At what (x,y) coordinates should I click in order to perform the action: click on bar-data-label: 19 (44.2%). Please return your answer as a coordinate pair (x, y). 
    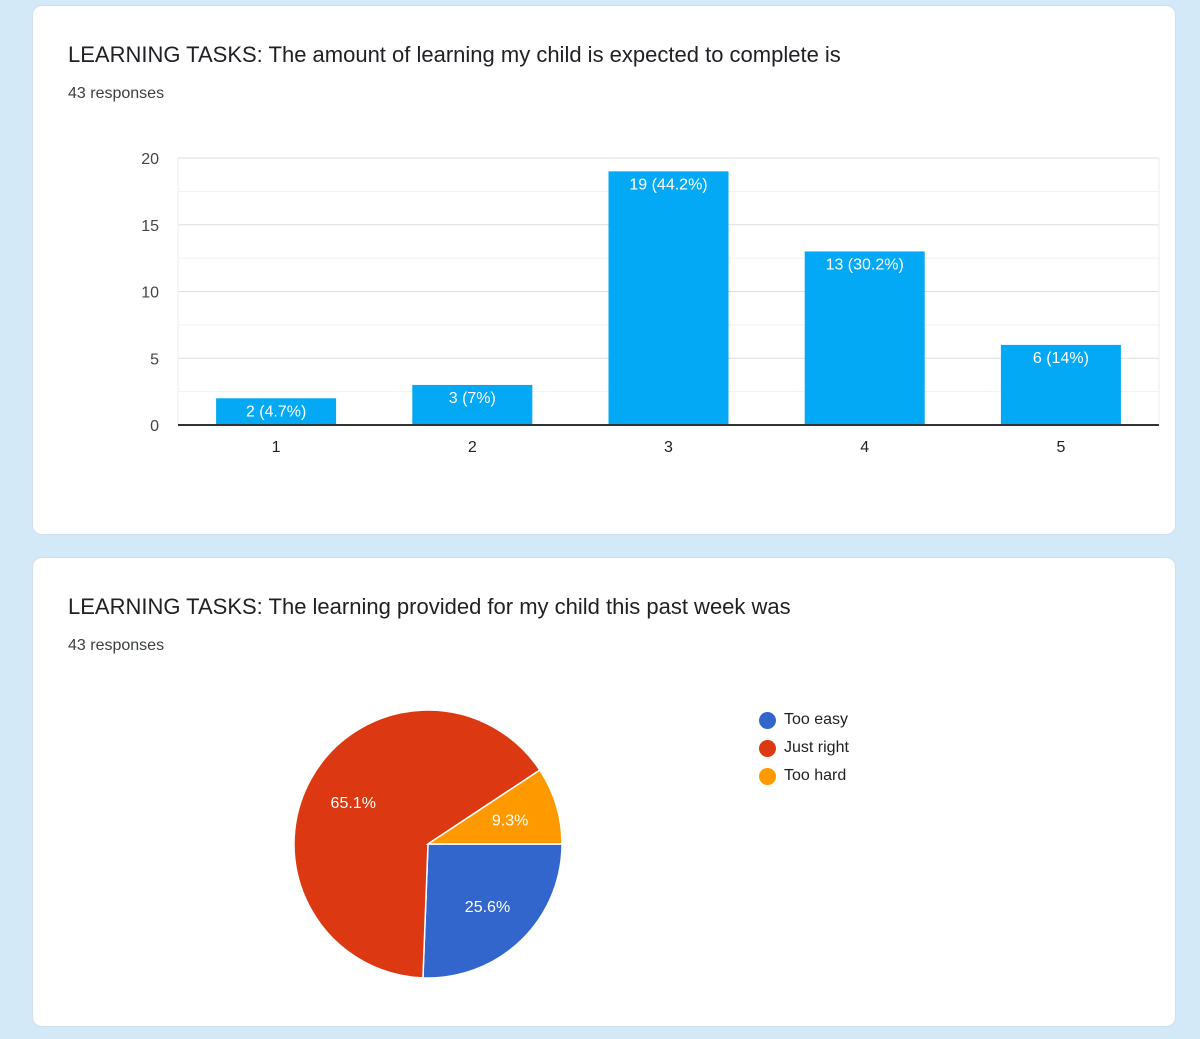
    Looking at the image, I should click on (668, 184).